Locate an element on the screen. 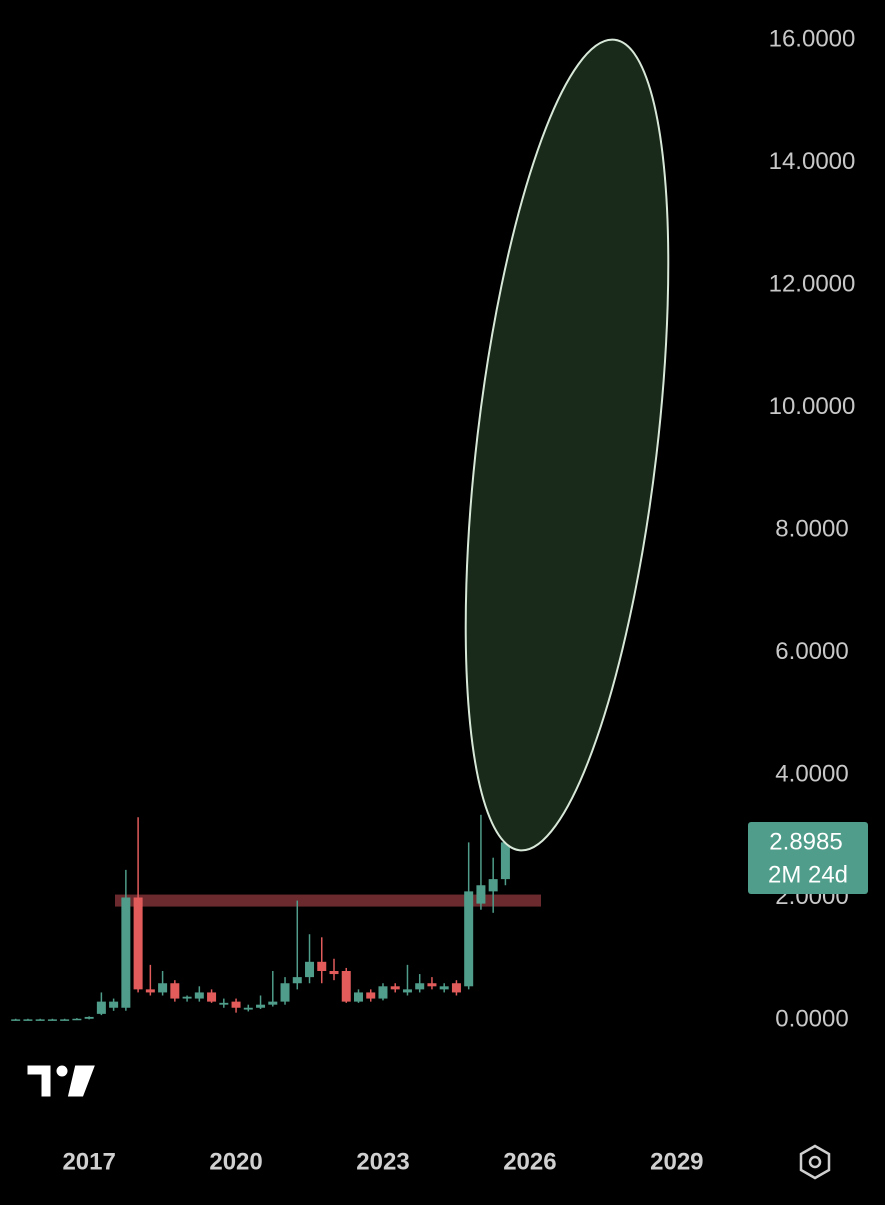 This screenshot has width=885, height=1205. price-label: 2.8985 2M 24d is located at coordinates (808, 858).